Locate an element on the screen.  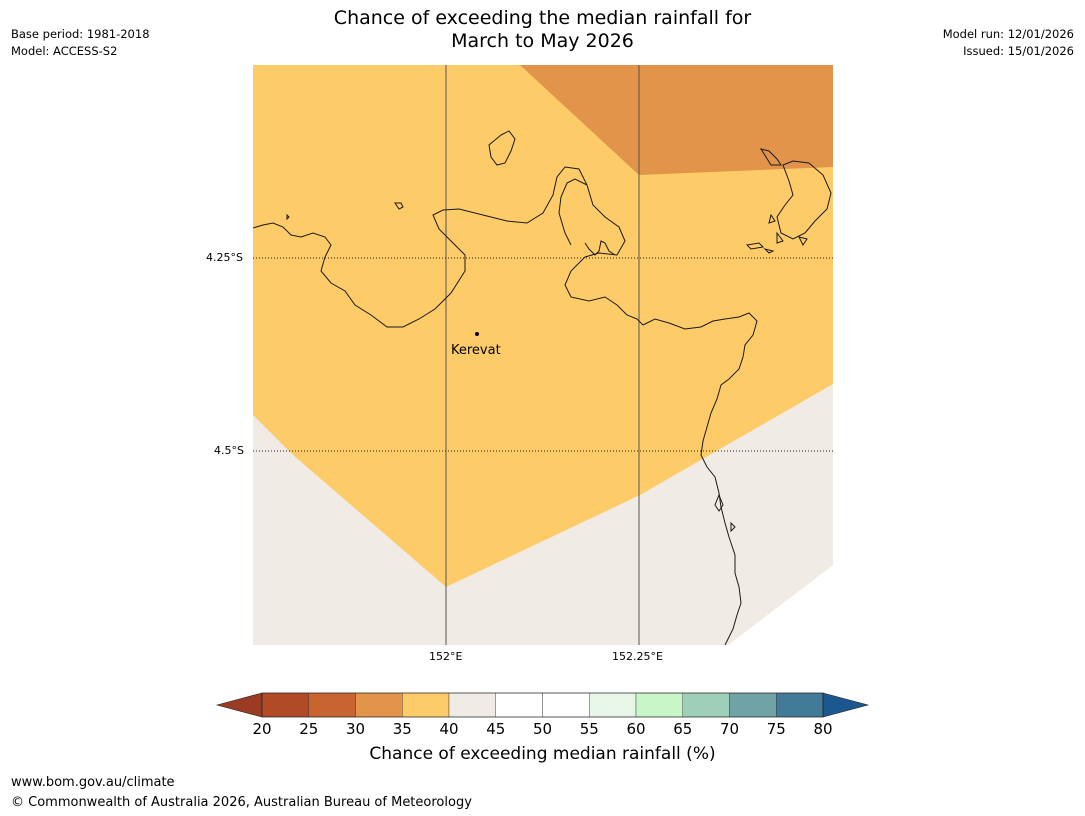
lat-label-4-25: 4.25°S is located at coordinates (224, 257).